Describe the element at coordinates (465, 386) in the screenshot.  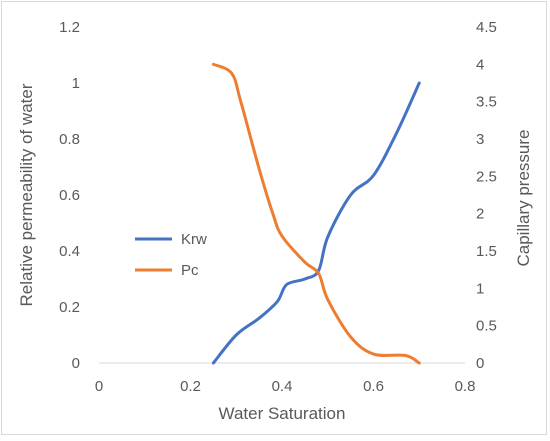
I see `x-tick-label: 0.8` at that location.